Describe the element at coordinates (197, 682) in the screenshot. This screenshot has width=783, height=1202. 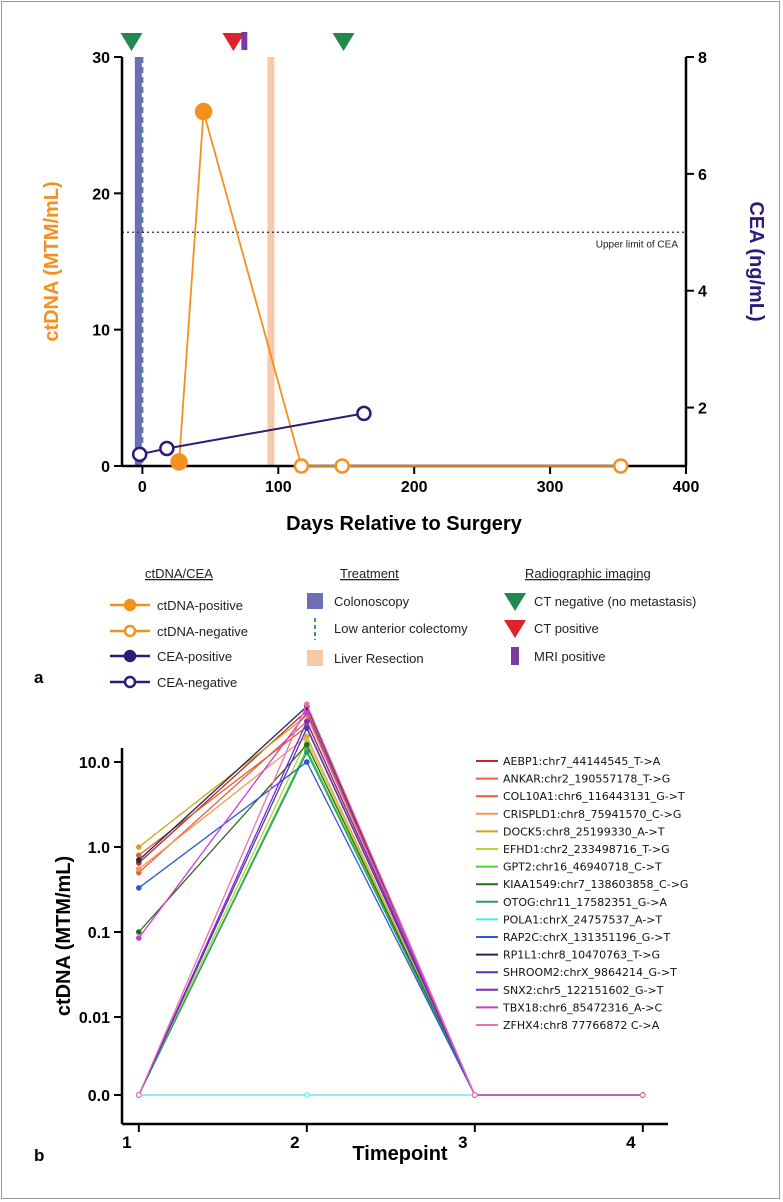
I see `legend-item-label: CEA-negative` at that location.